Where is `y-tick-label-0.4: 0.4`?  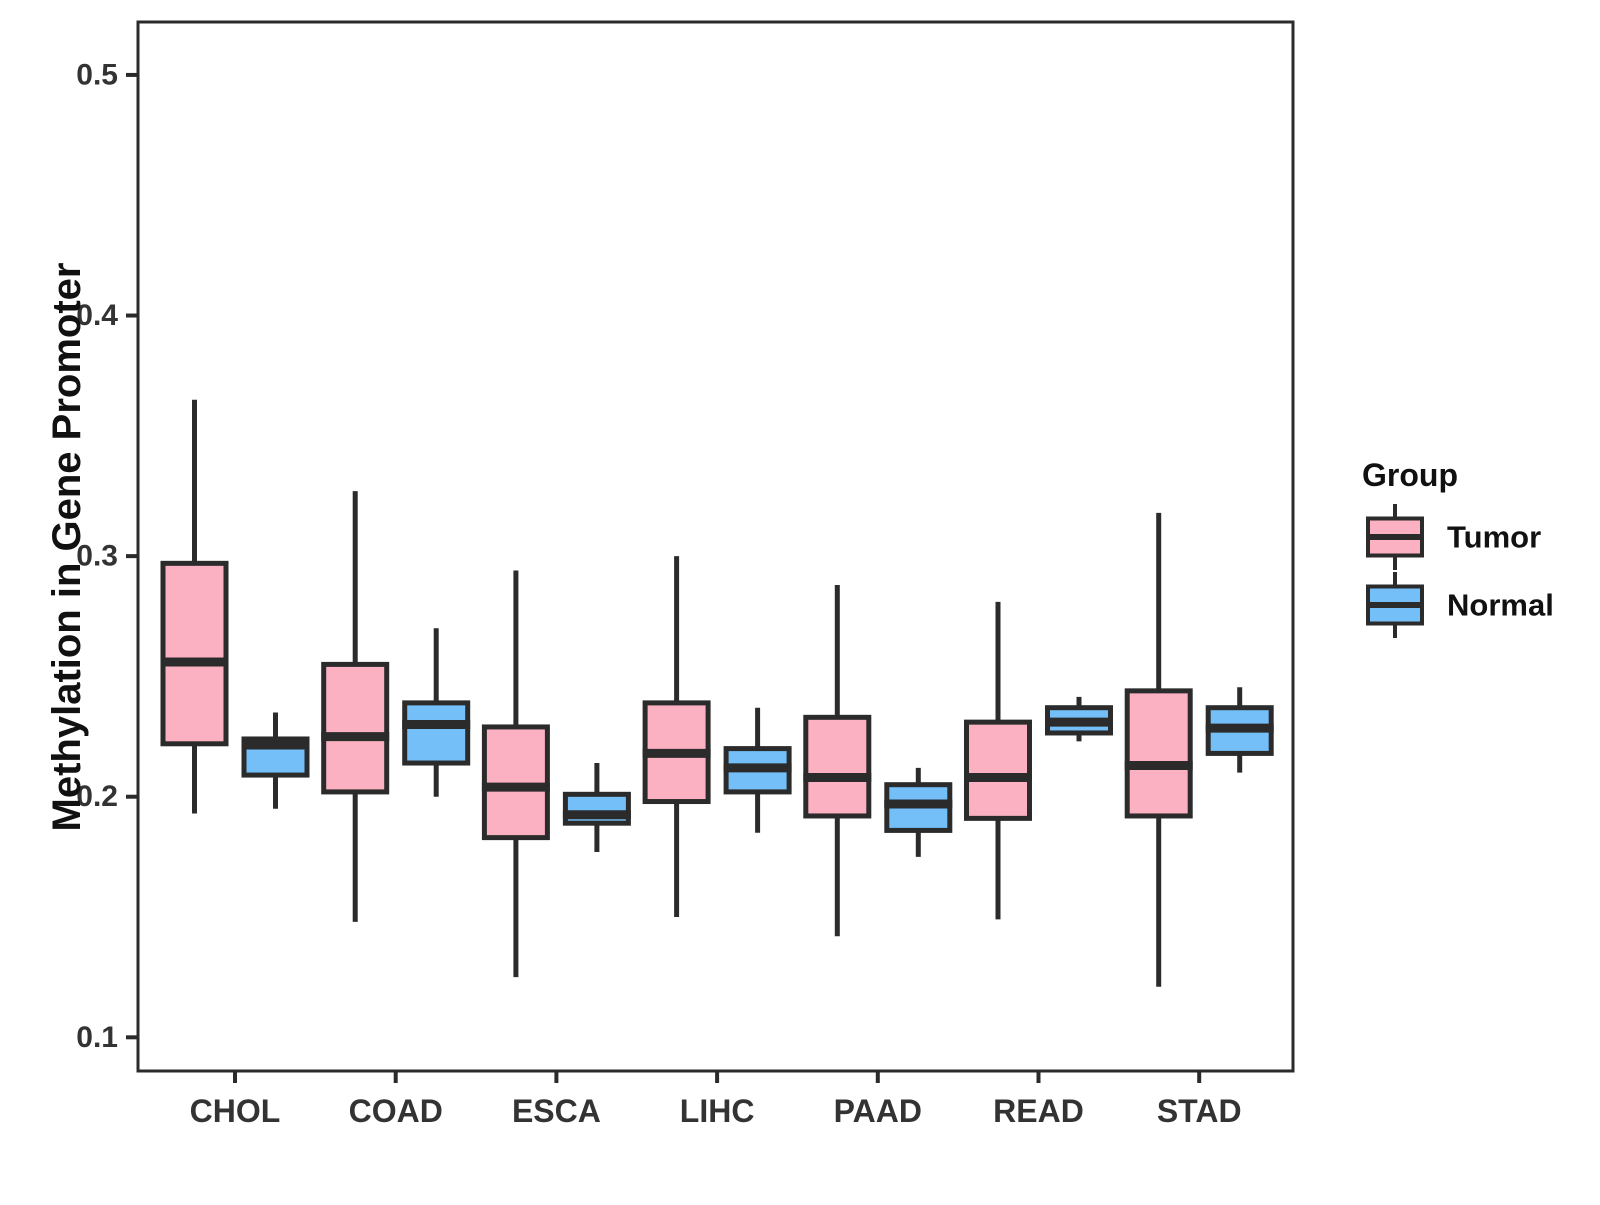 y-tick-label-0.4: 0.4 is located at coordinates (97, 315).